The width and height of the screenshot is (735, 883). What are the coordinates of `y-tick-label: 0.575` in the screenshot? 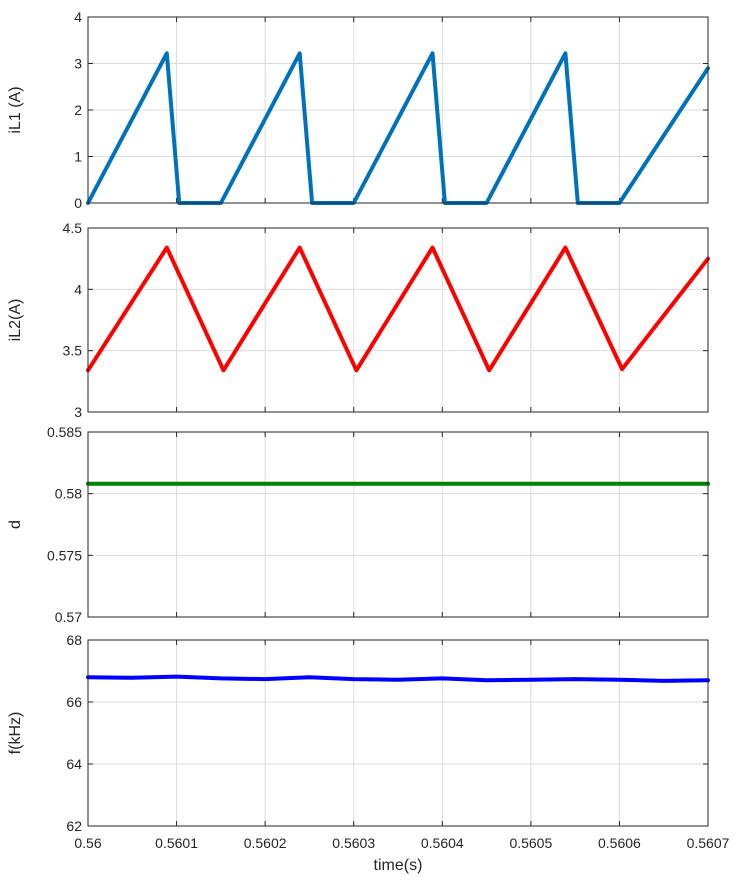 It's located at (64, 555).